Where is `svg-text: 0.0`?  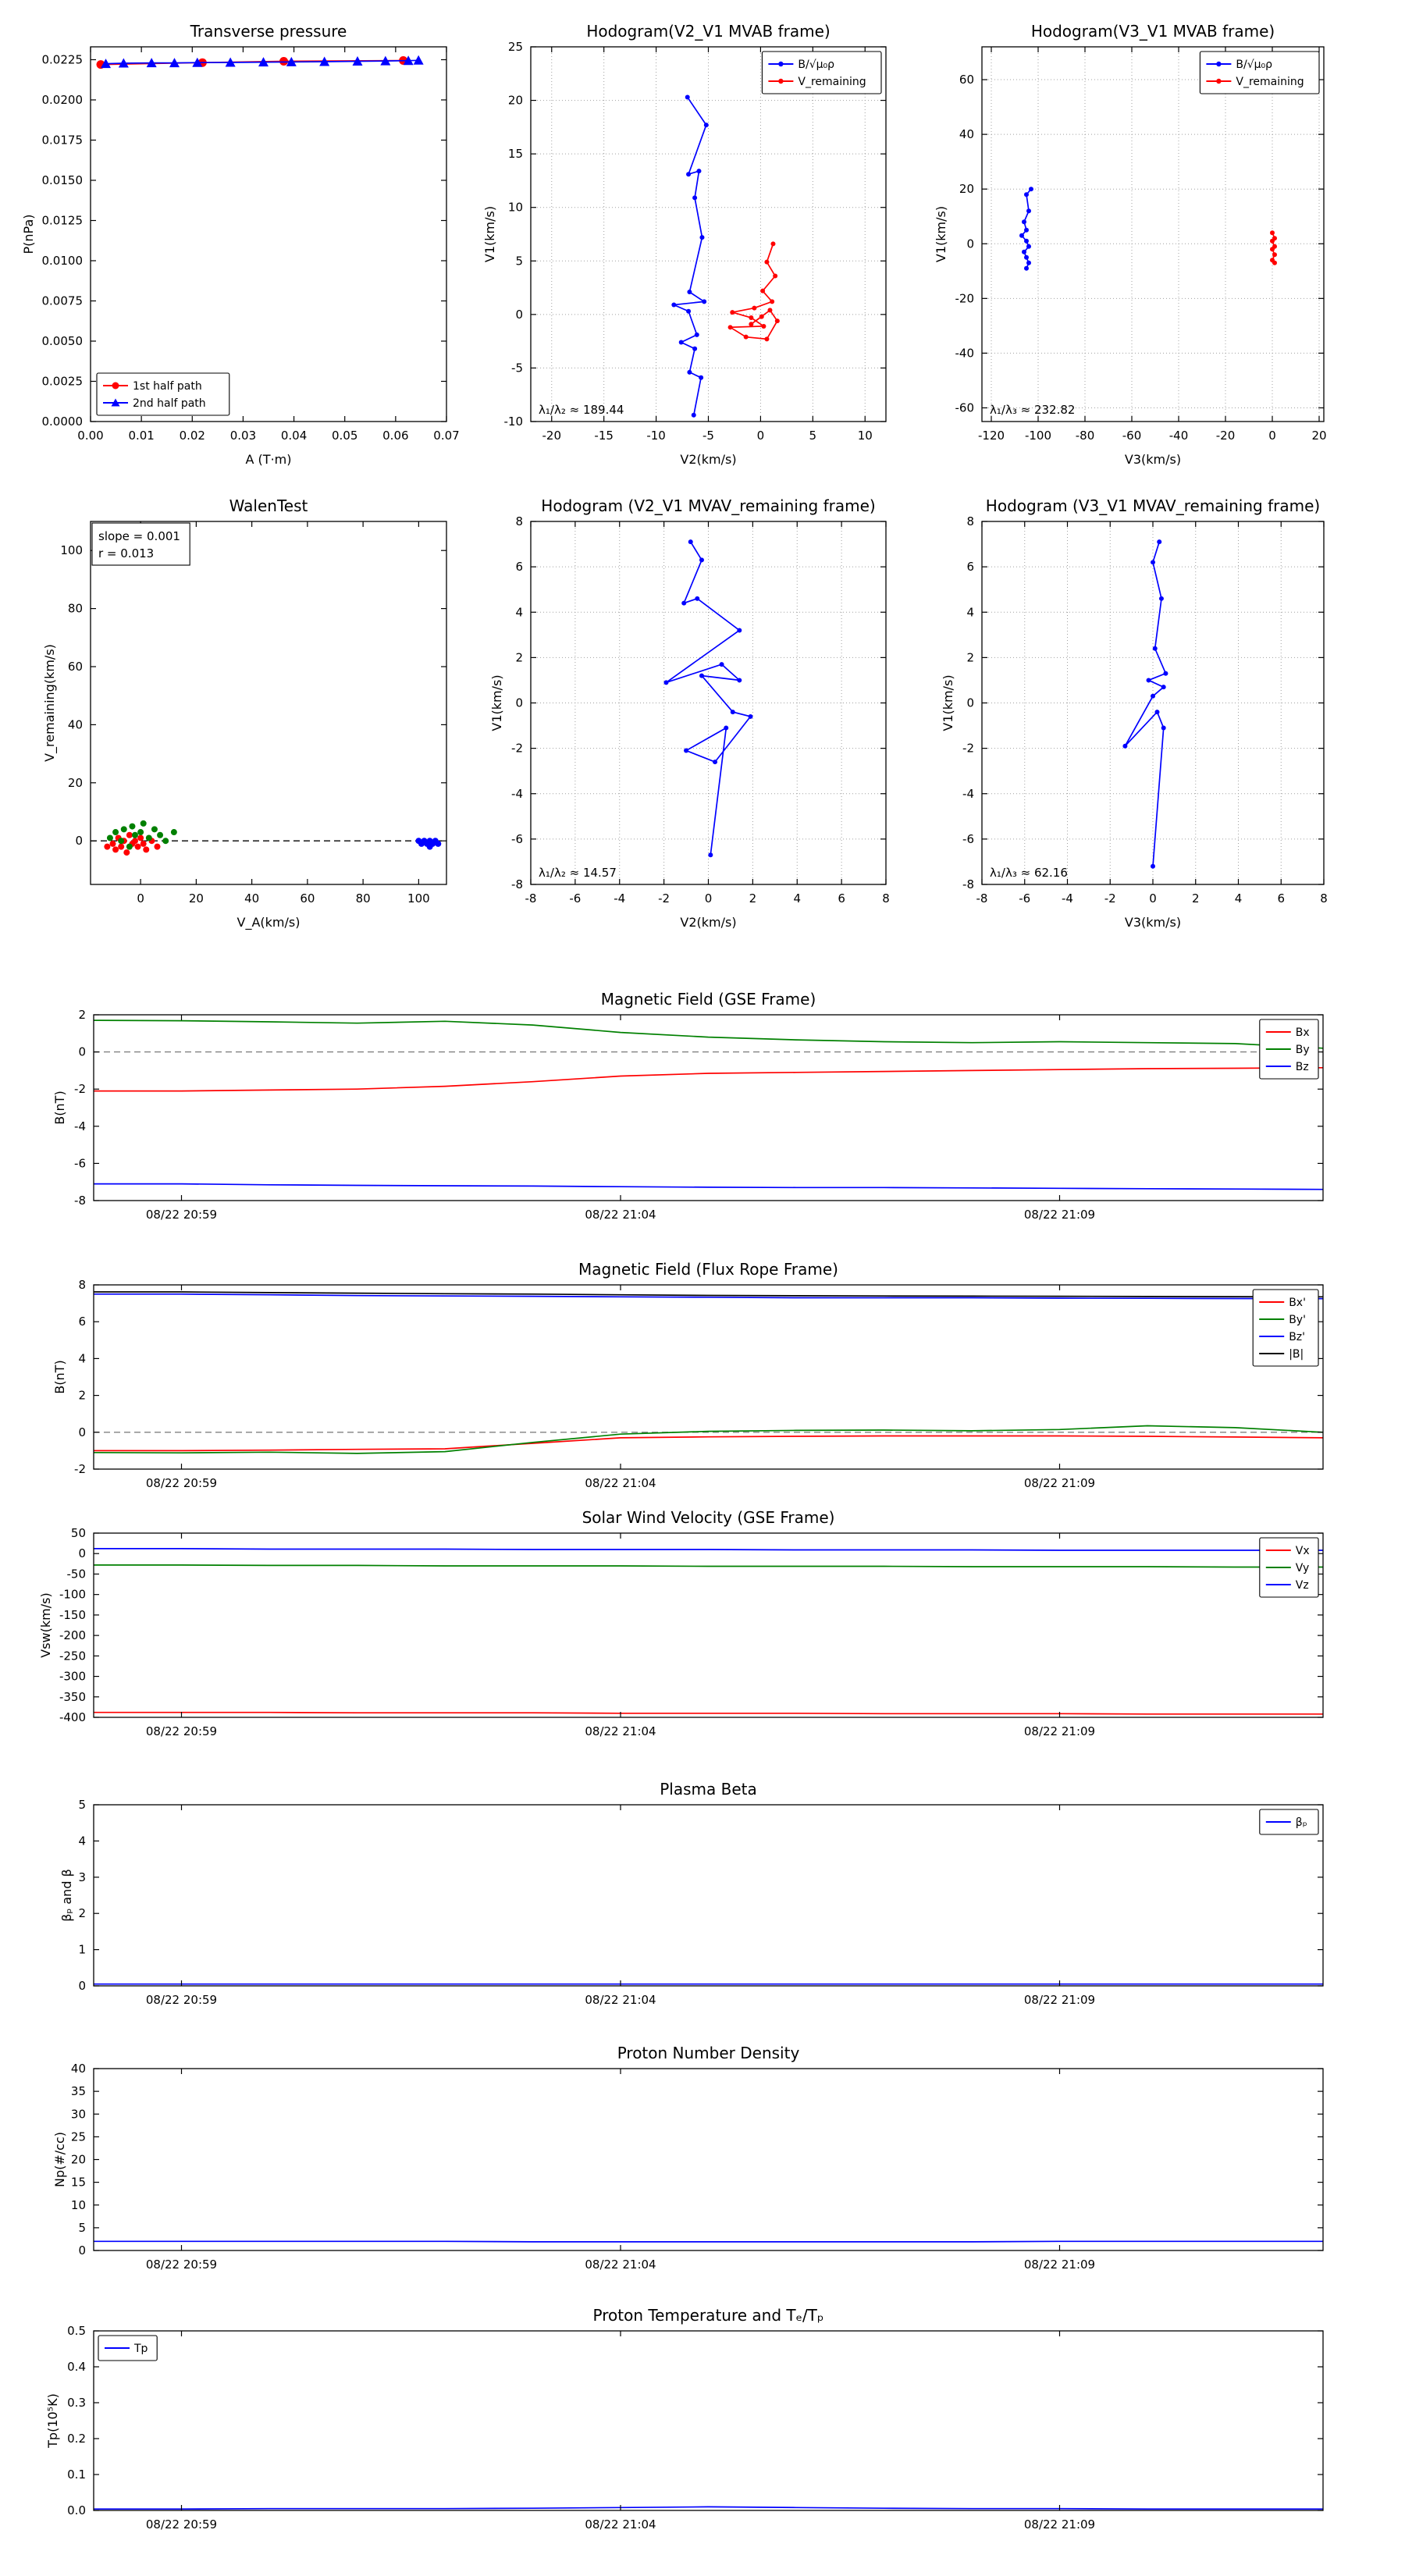 svg-text: 0.0 is located at coordinates (76, 2510).